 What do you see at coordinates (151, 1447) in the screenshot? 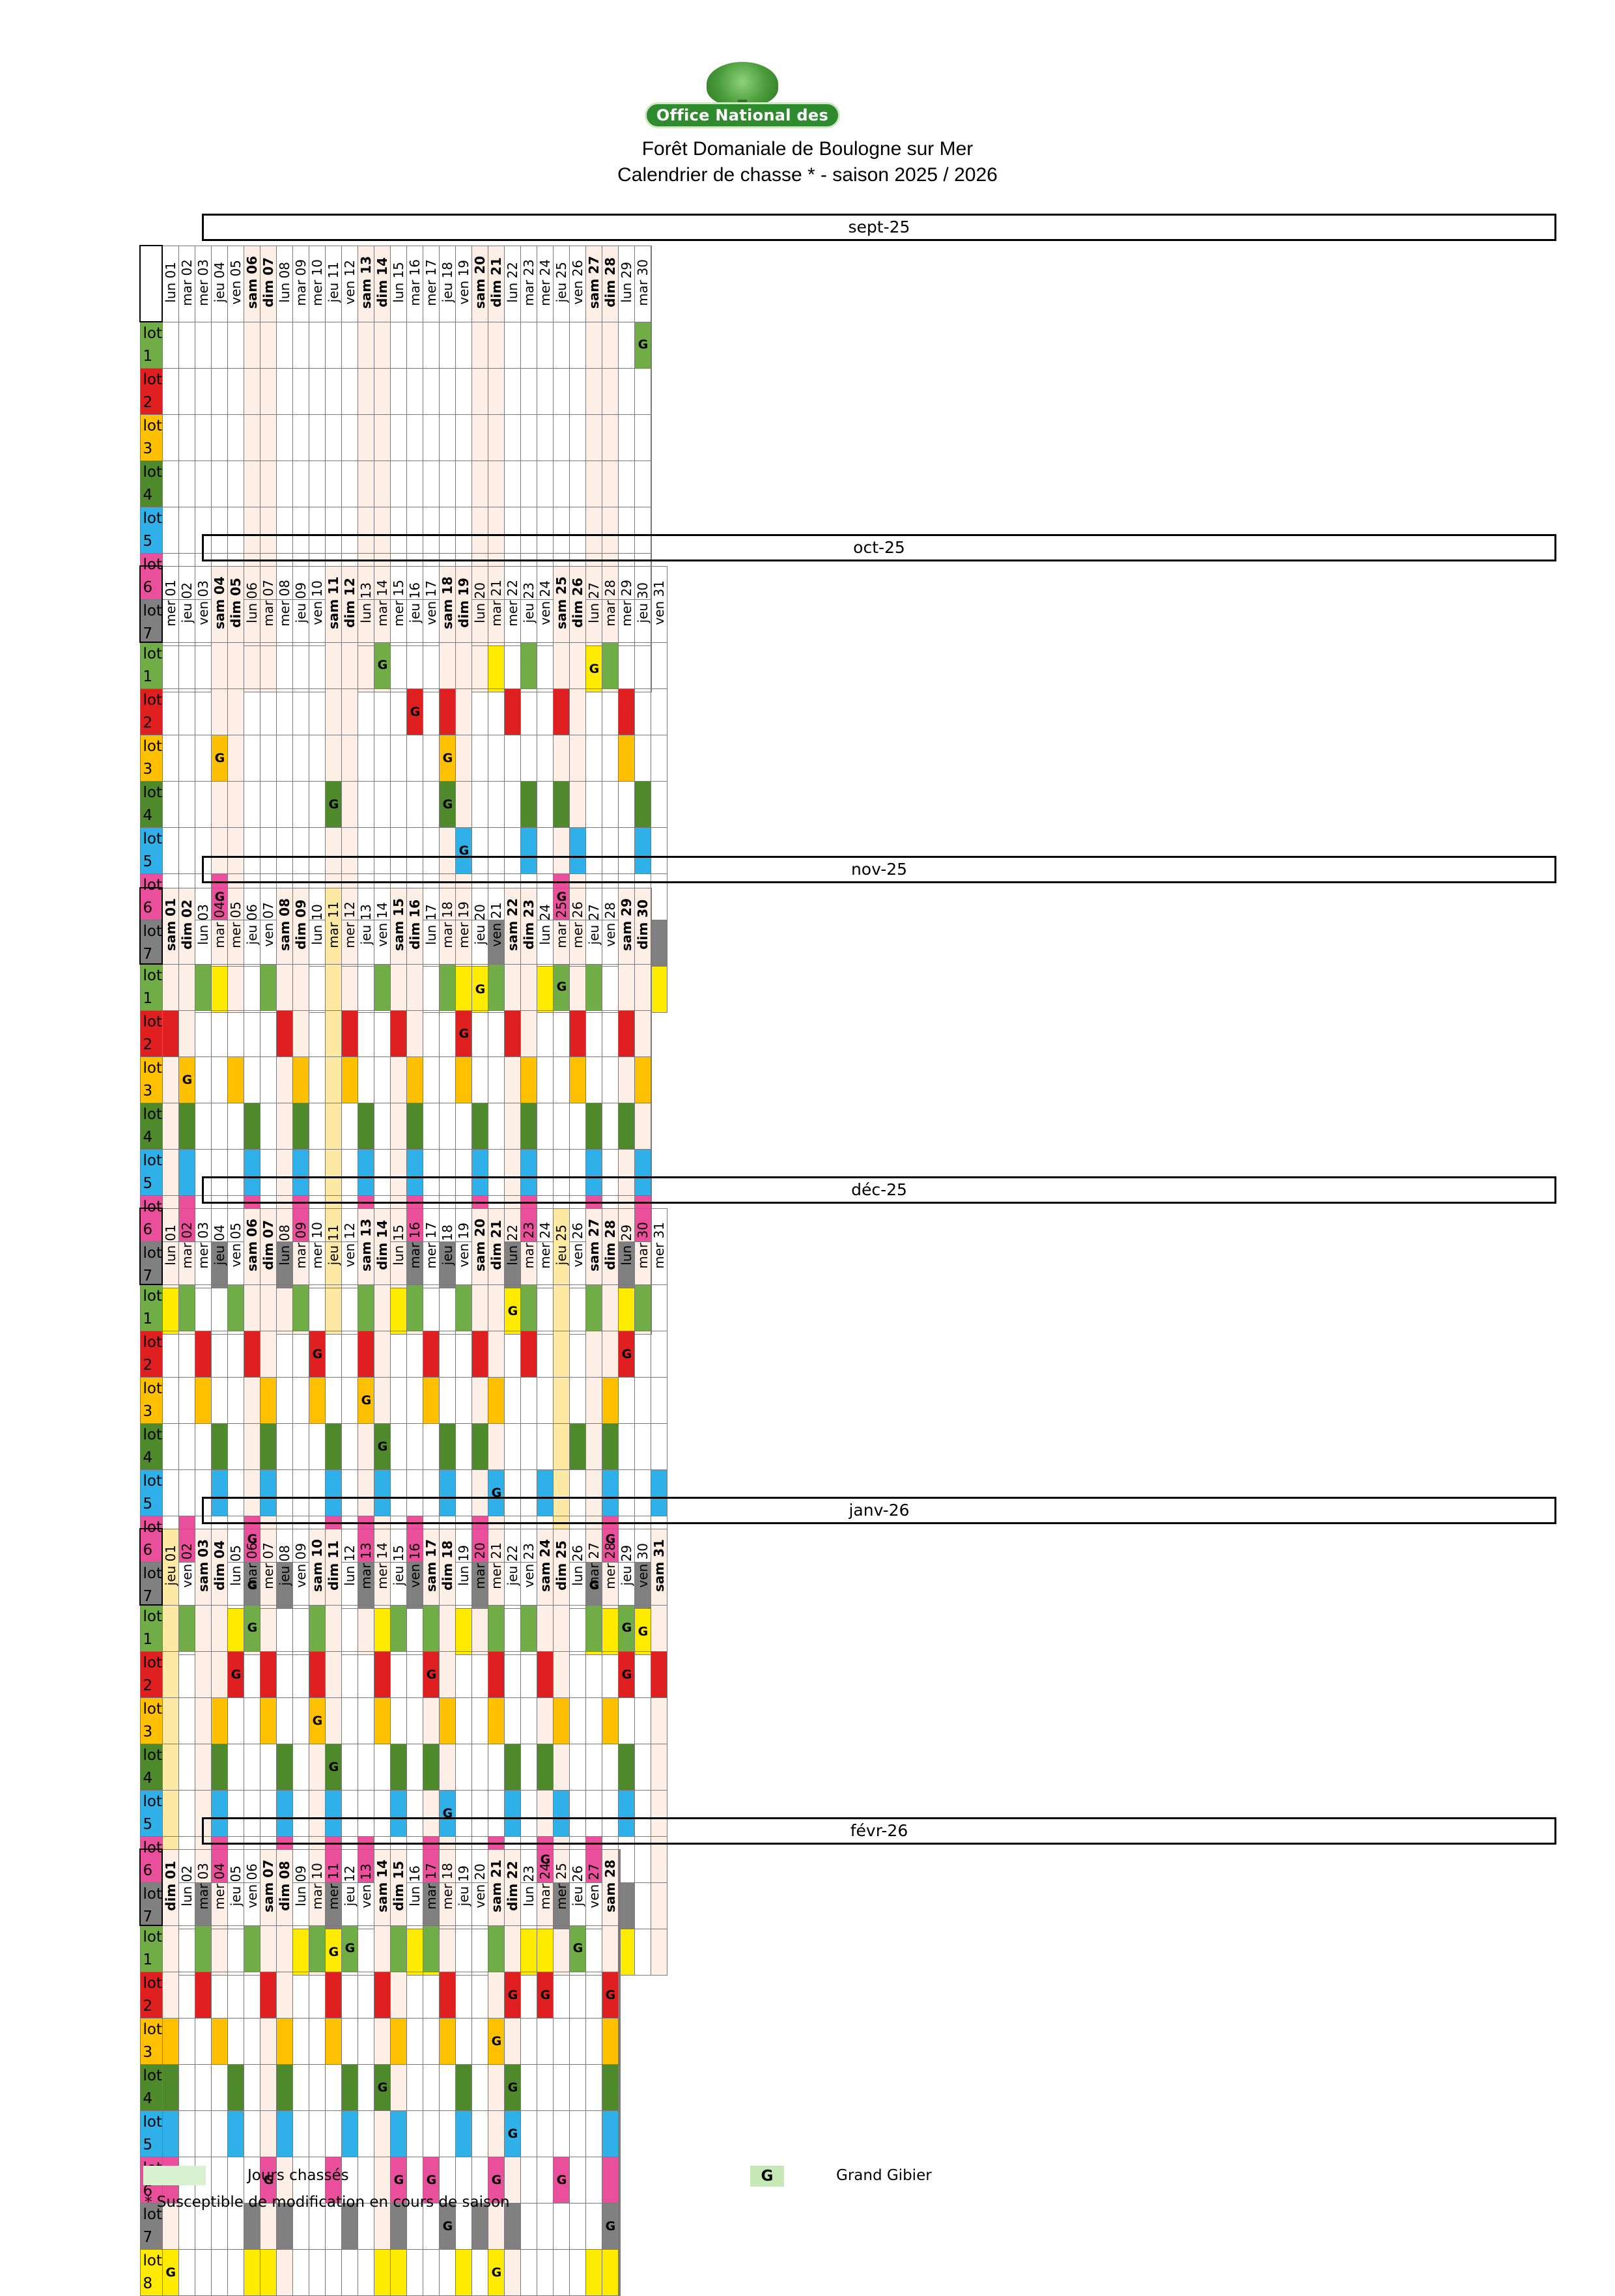
I see `lot-label: lot 4` at bounding box center [151, 1447].